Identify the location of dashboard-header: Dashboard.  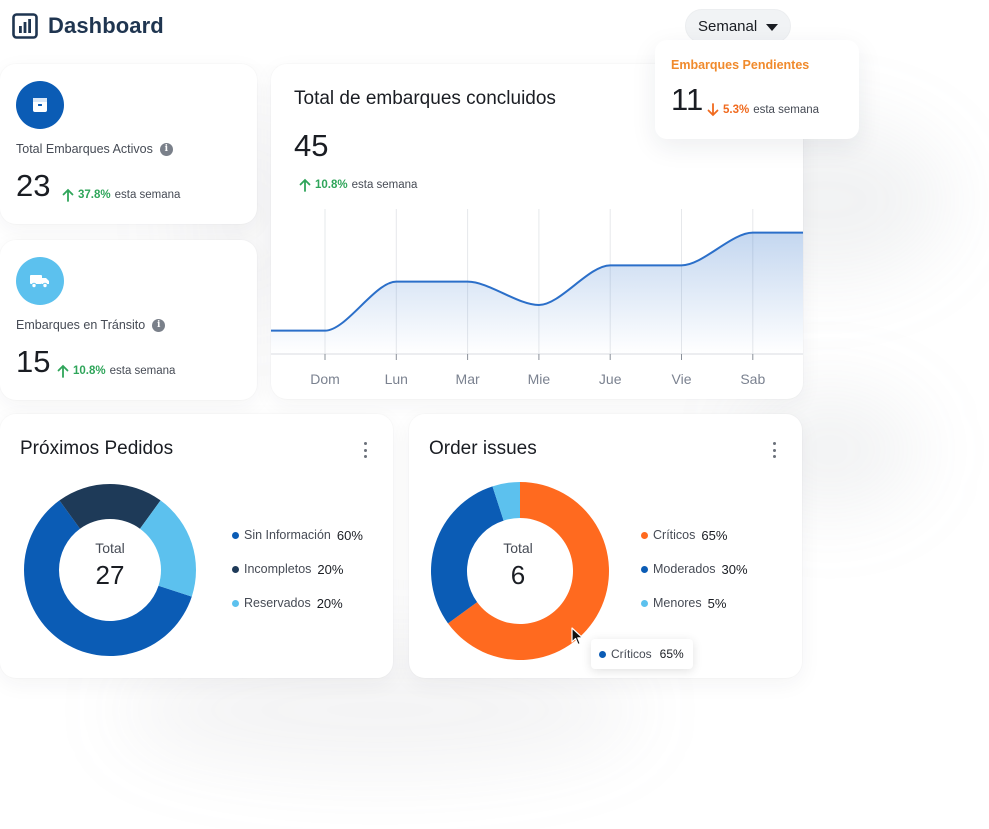
(88, 26).